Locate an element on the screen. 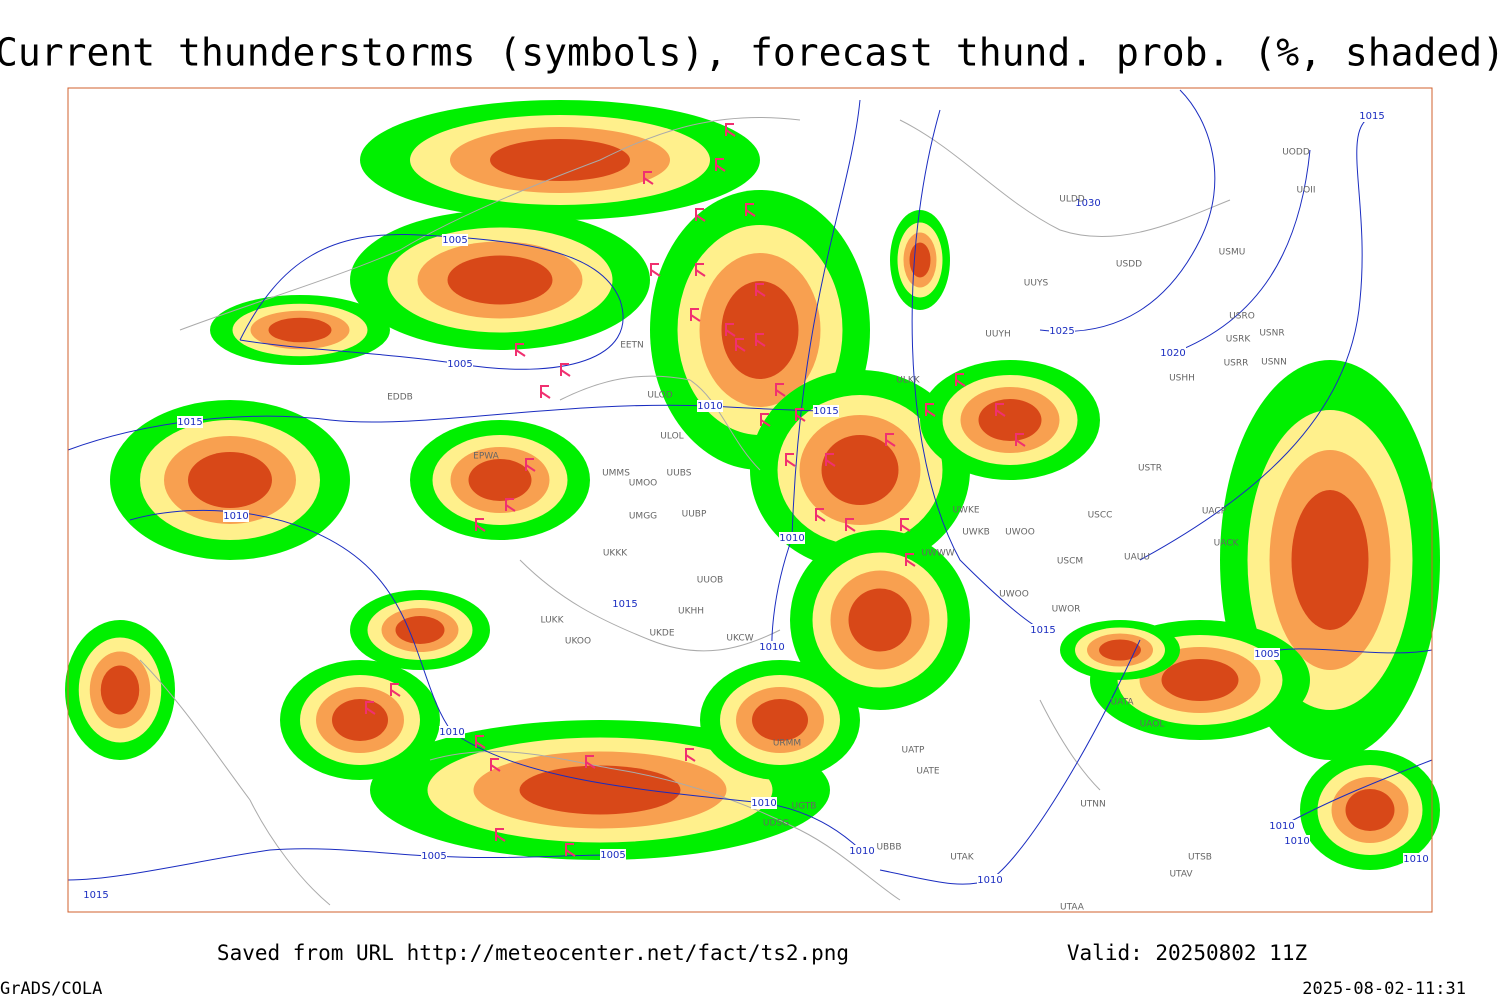  station-code: UATE is located at coordinates (928, 772).